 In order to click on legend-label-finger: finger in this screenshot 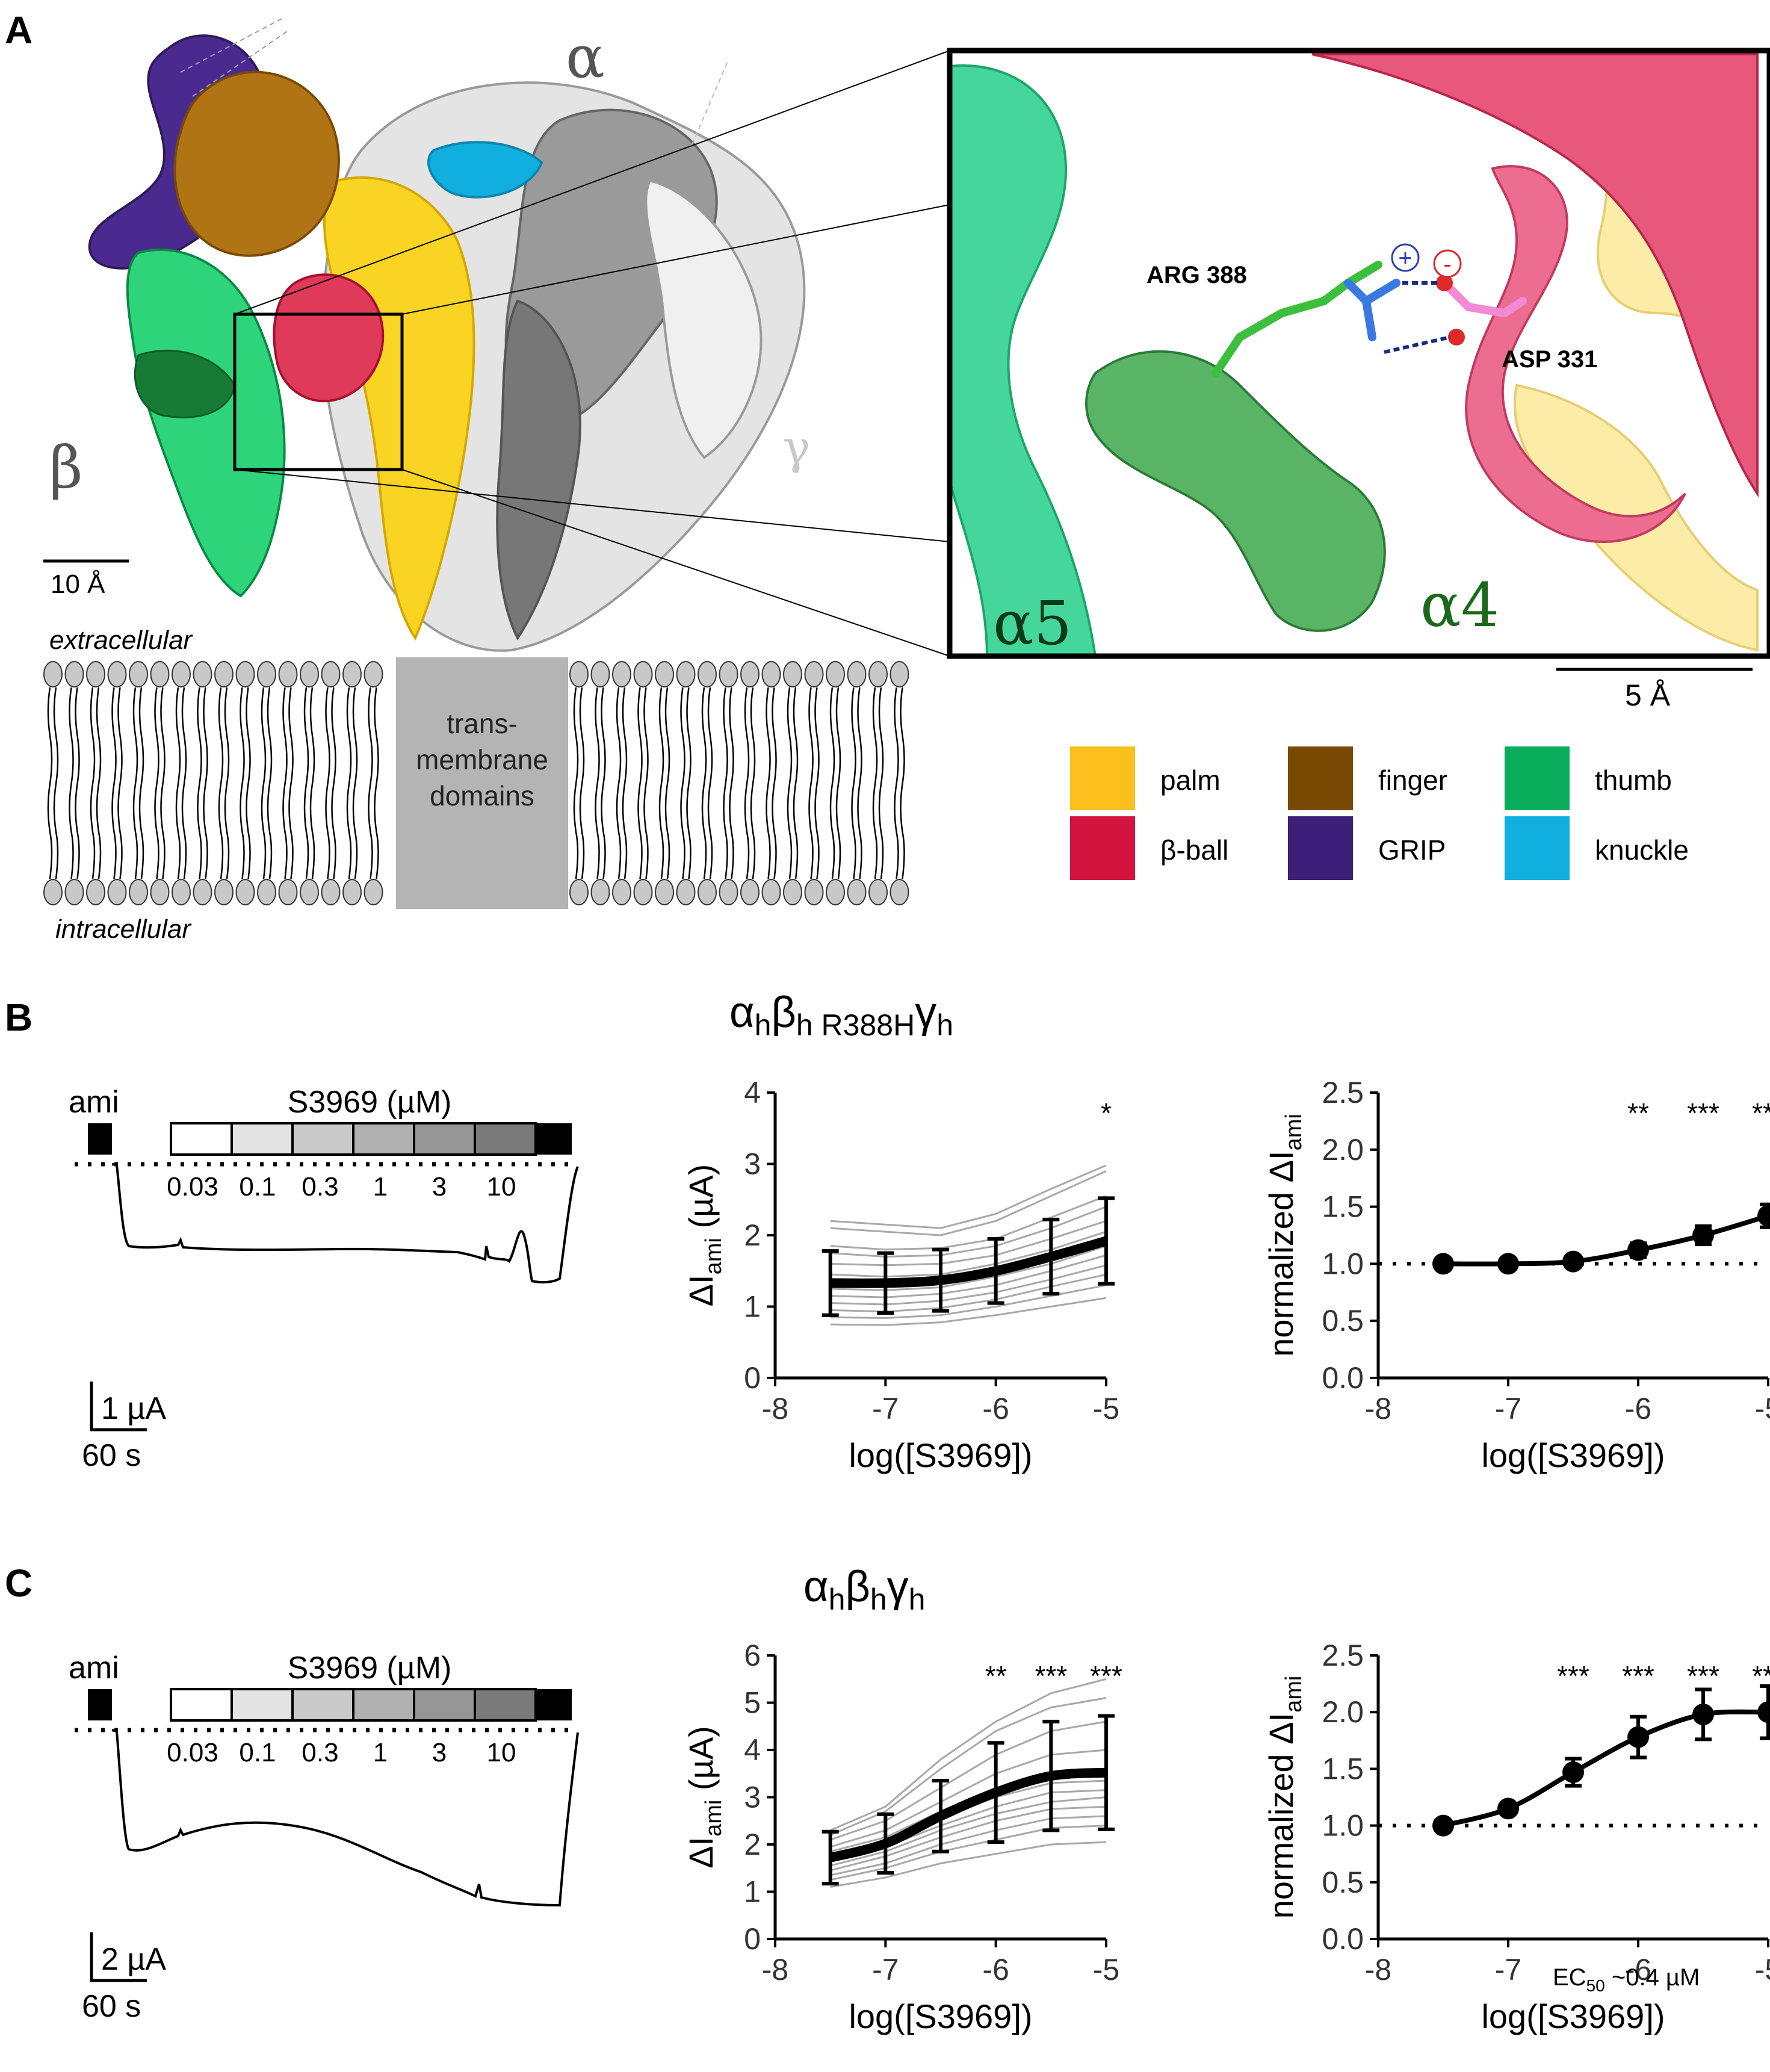, I will do `click(1412, 780)`.